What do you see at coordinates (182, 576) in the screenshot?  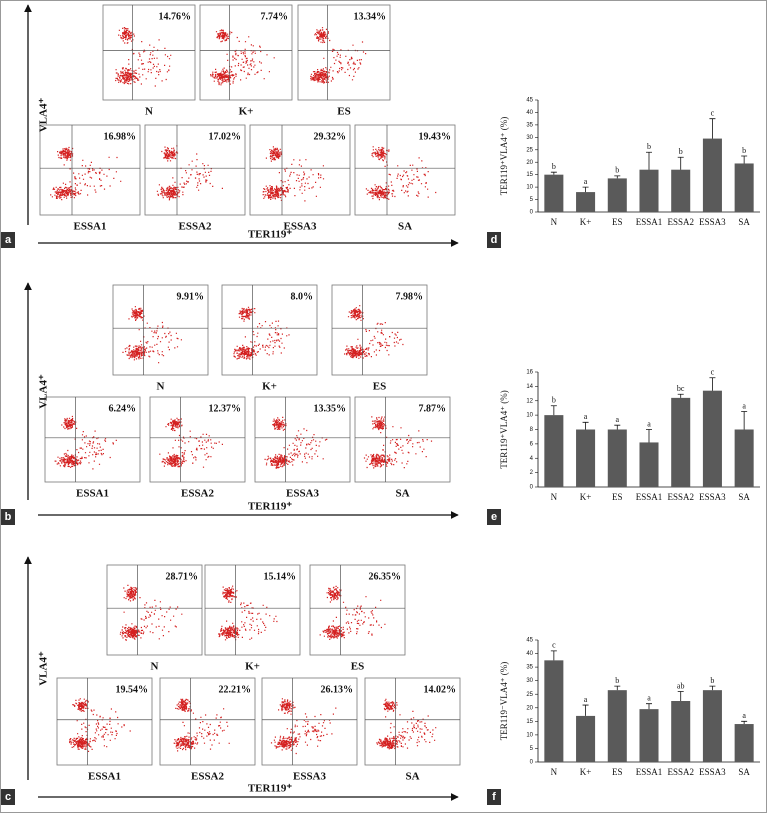 I see `percent: 28.71%` at bounding box center [182, 576].